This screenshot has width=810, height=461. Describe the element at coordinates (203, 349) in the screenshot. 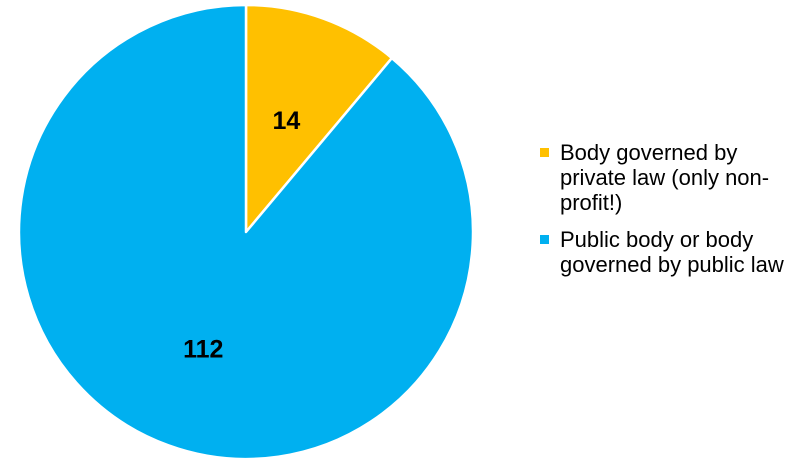

I see `pie-data-label-public-law: 112` at that location.